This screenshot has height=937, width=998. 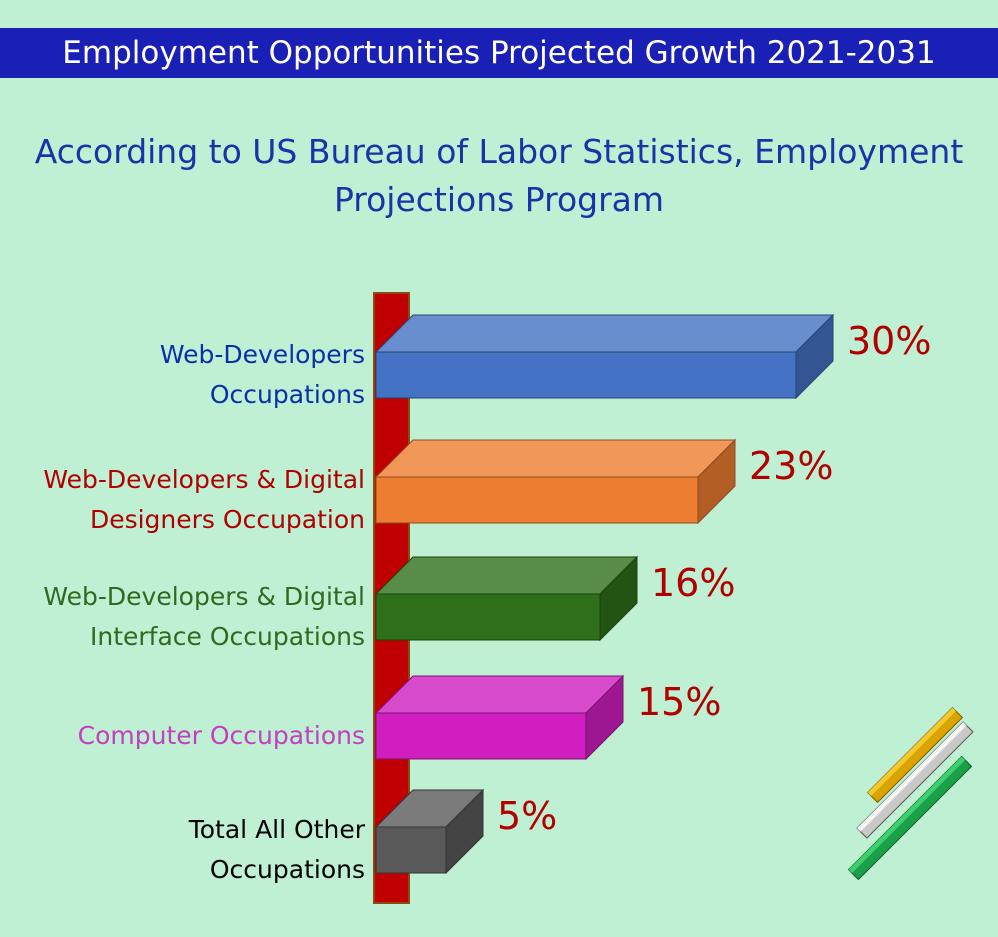 What do you see at coordinates (693, 583) in the screenshot?
I see `value-label: 16%` at bounding box center [693, 583].